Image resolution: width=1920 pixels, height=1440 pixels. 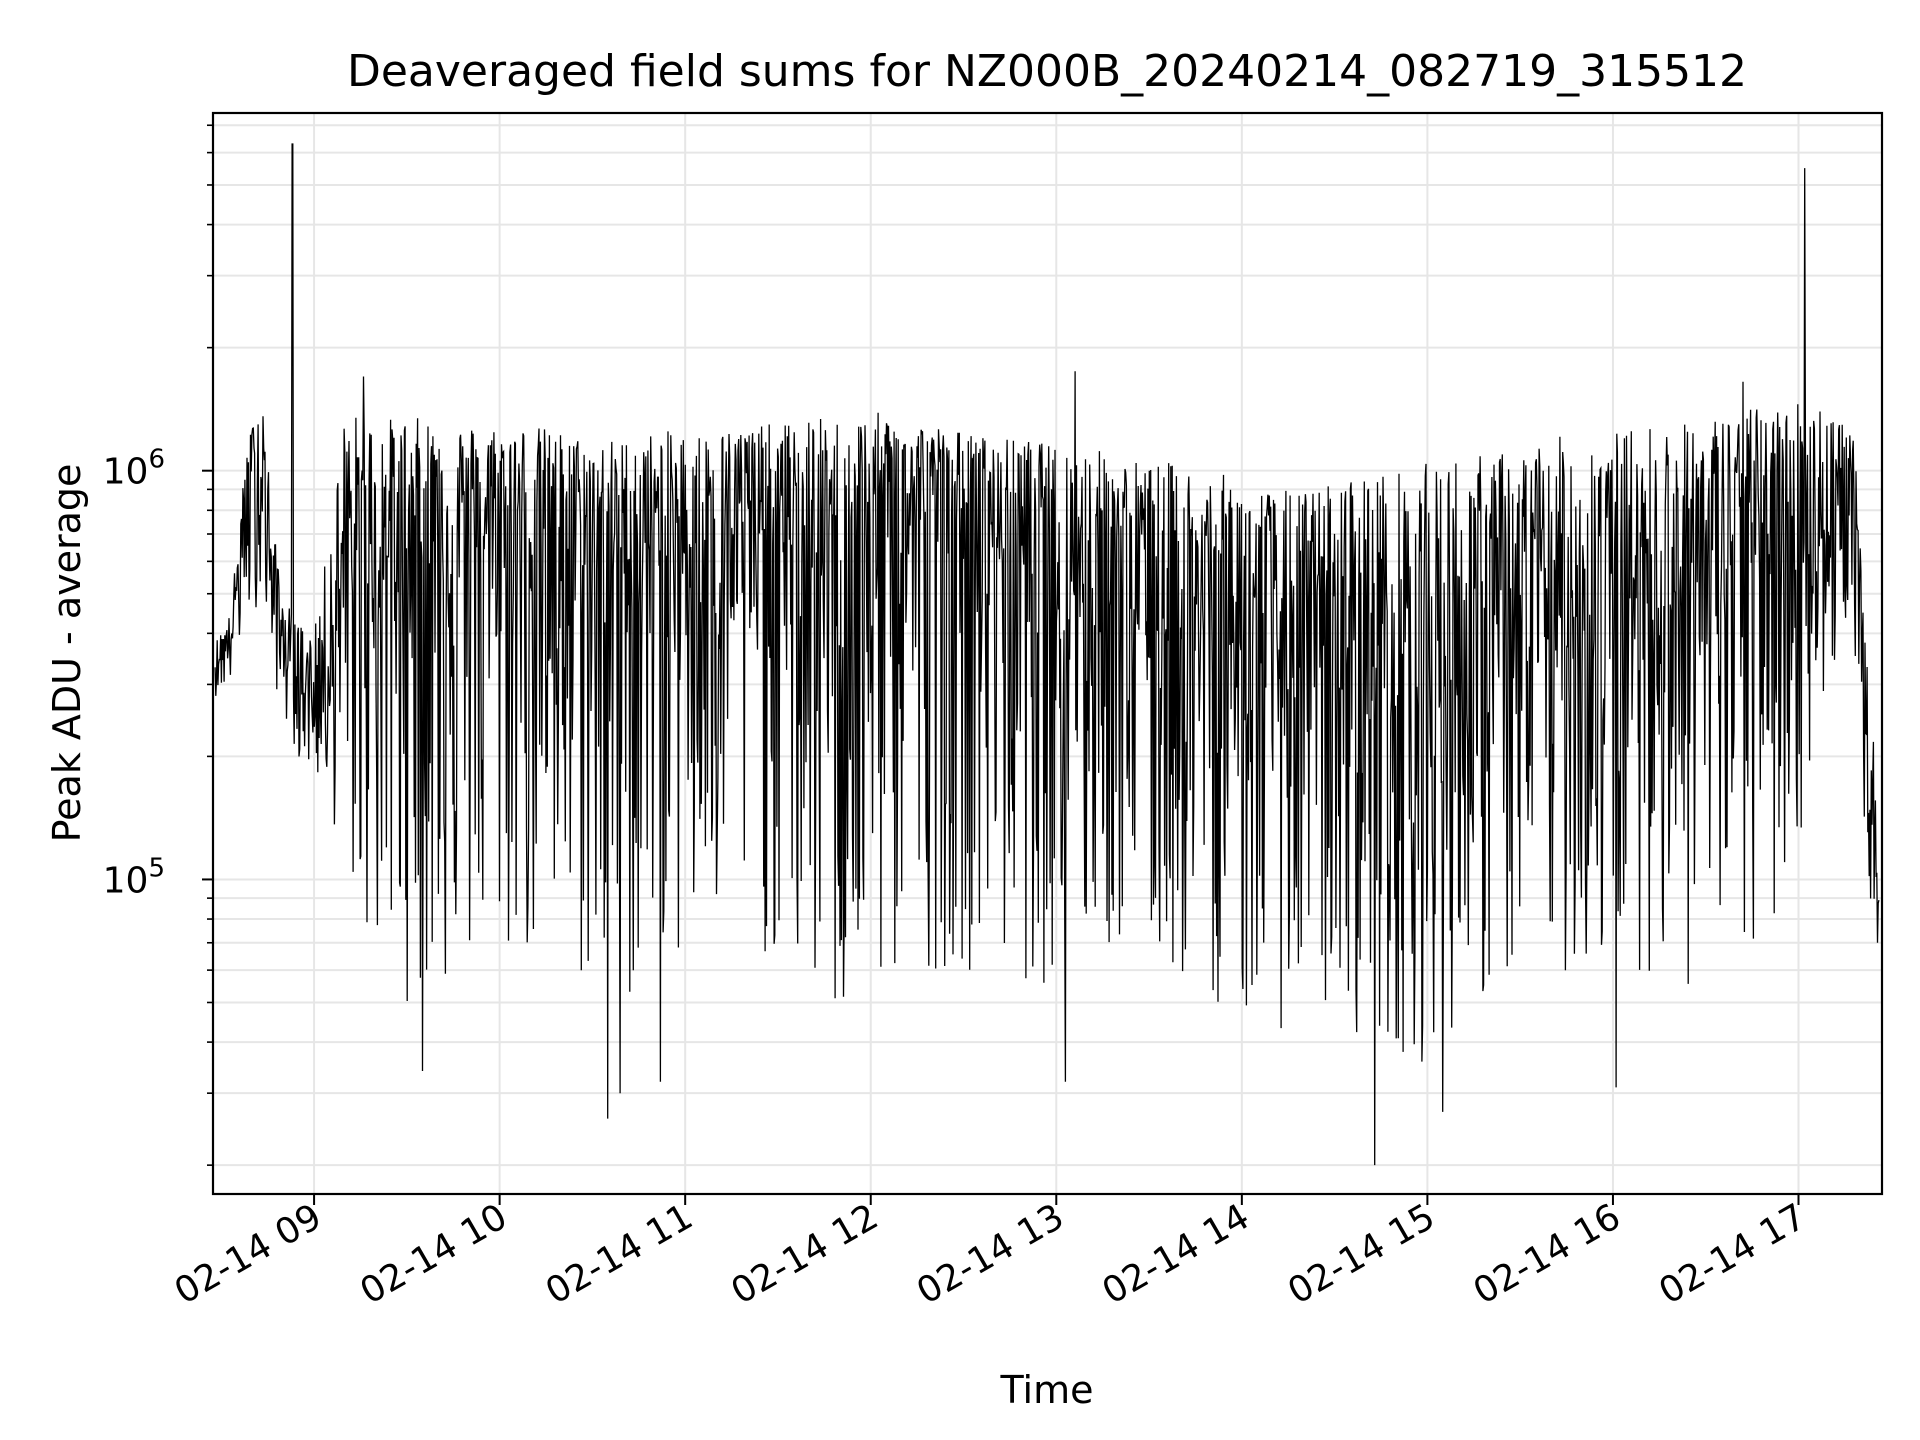 I want to click on y-axis-label: Peak ADU - average, so click(x=67, y=653).